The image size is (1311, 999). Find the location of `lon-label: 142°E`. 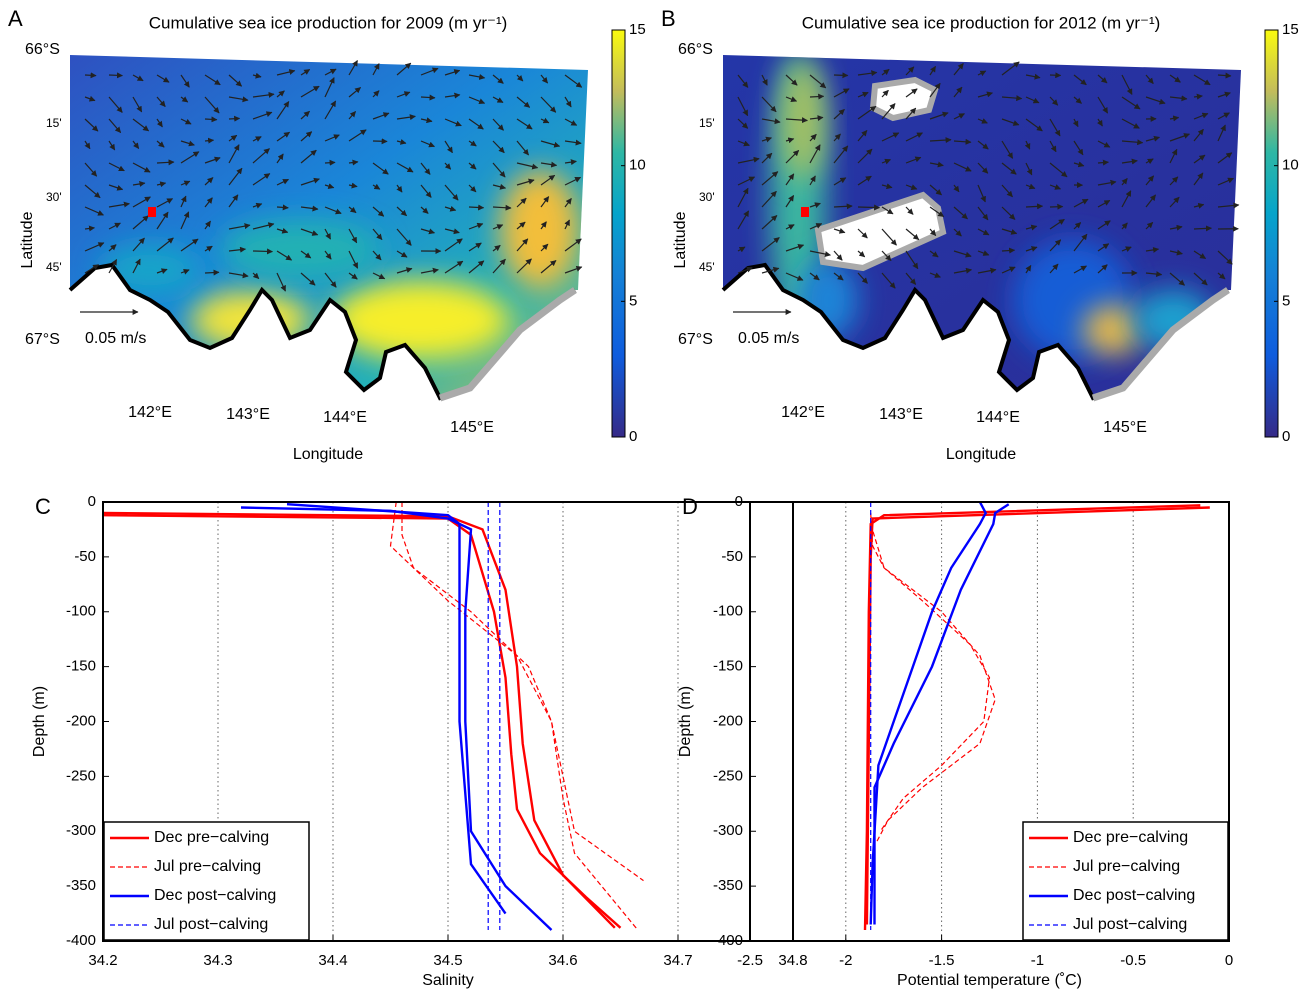

lon-label: 142°E is located at coordinates (803, 412).